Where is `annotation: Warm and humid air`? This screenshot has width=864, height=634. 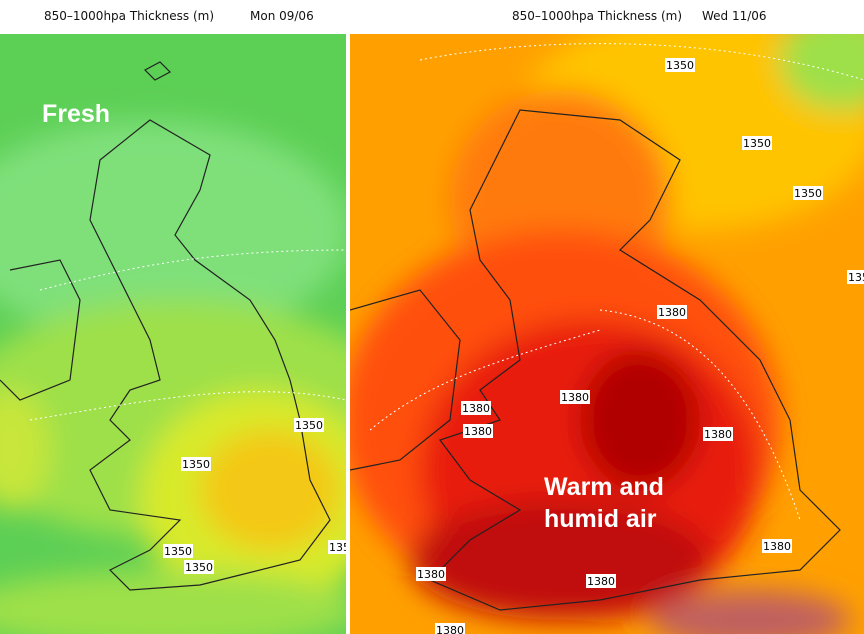 annotation: Warm and humid air is located at coordinates (604, 503).